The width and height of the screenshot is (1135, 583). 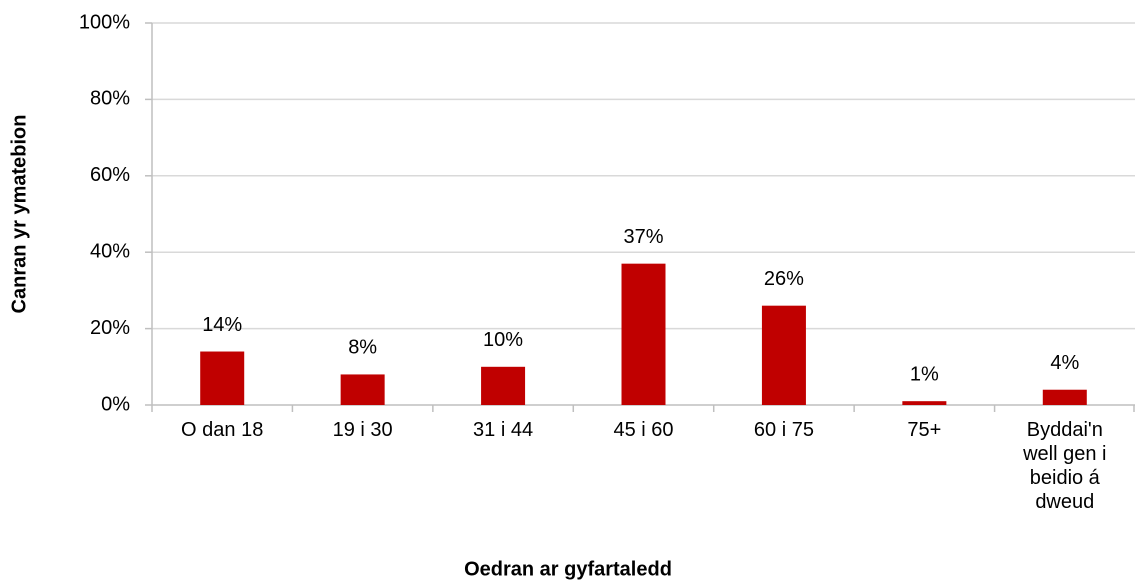 What do you see at coordinates (110, 251) in the screenshot?
I see `y-tick-label: 40%` at bounding box center [110, 251].